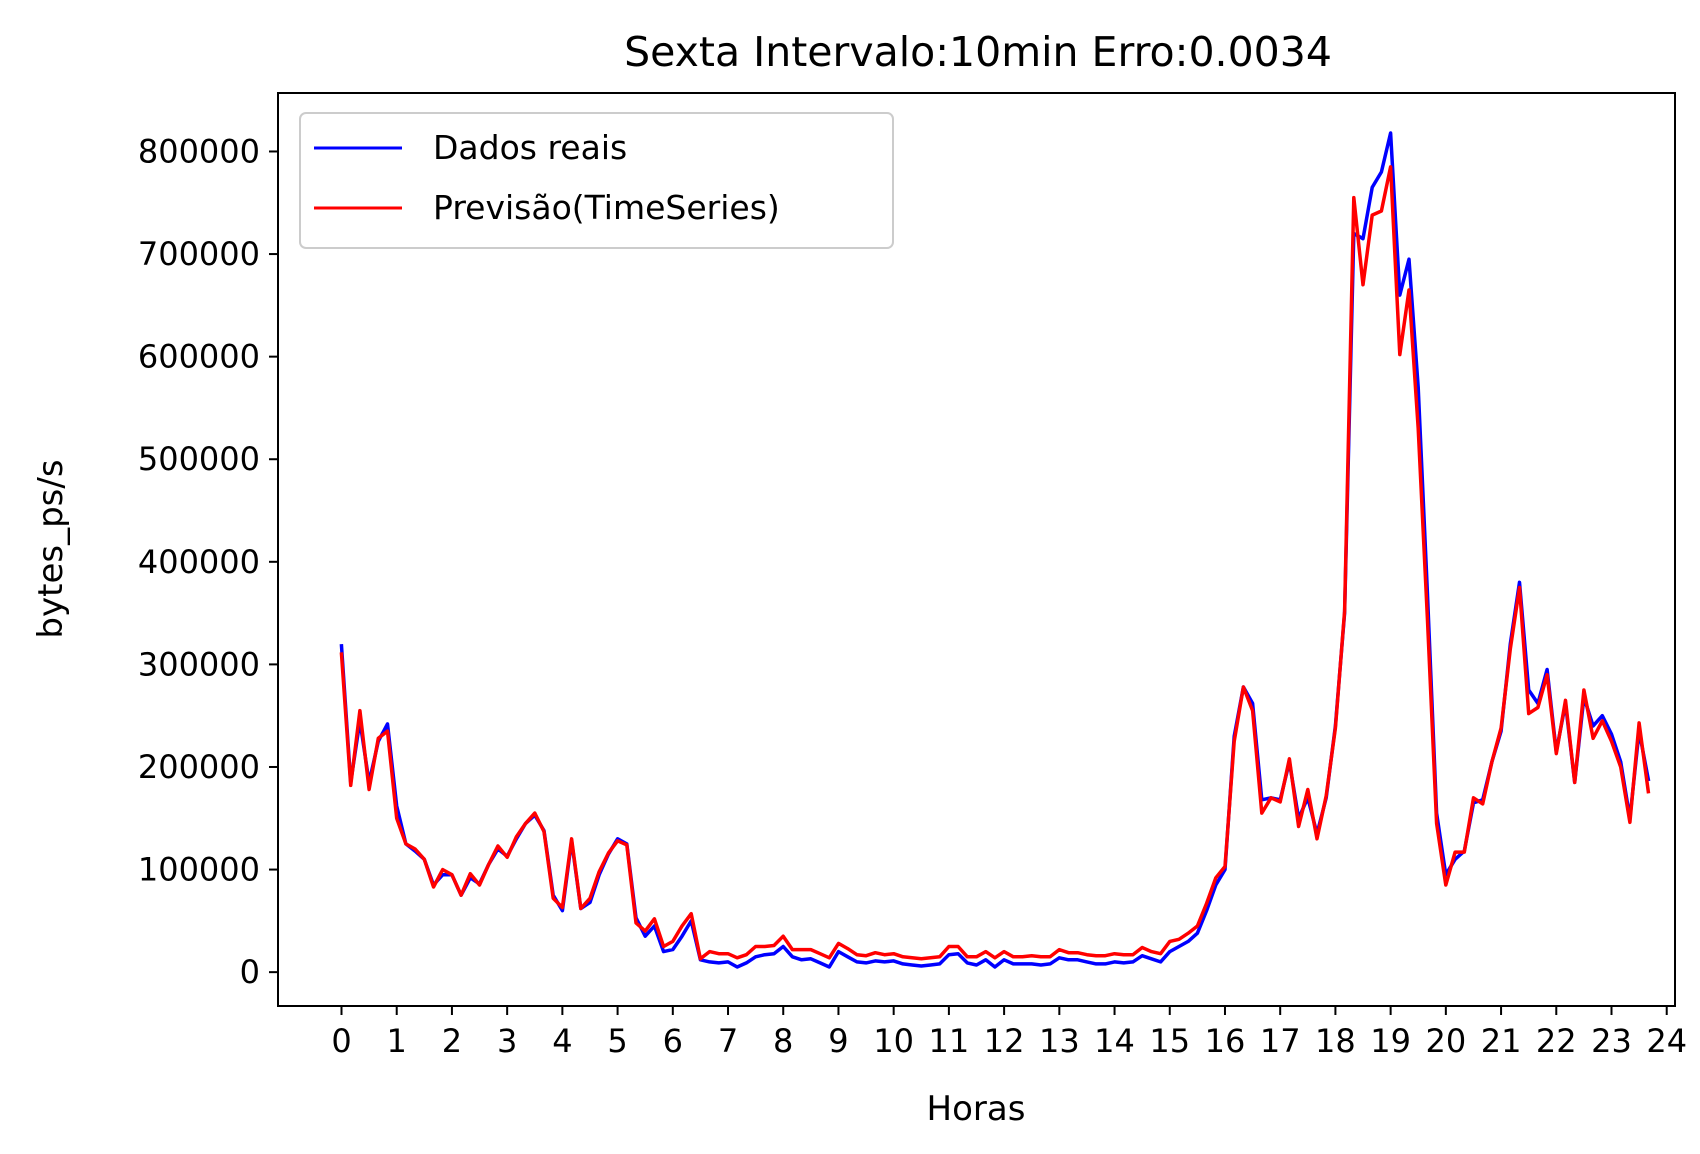 The height and width of the screenshot is (1154, 1700). I want to click on x-axis: 0 1 2 3 4 5 6 7 8 9 10 11 12 13 14 15 16 17 18 19 20 21 22 23 24, so click(1009, 1033).